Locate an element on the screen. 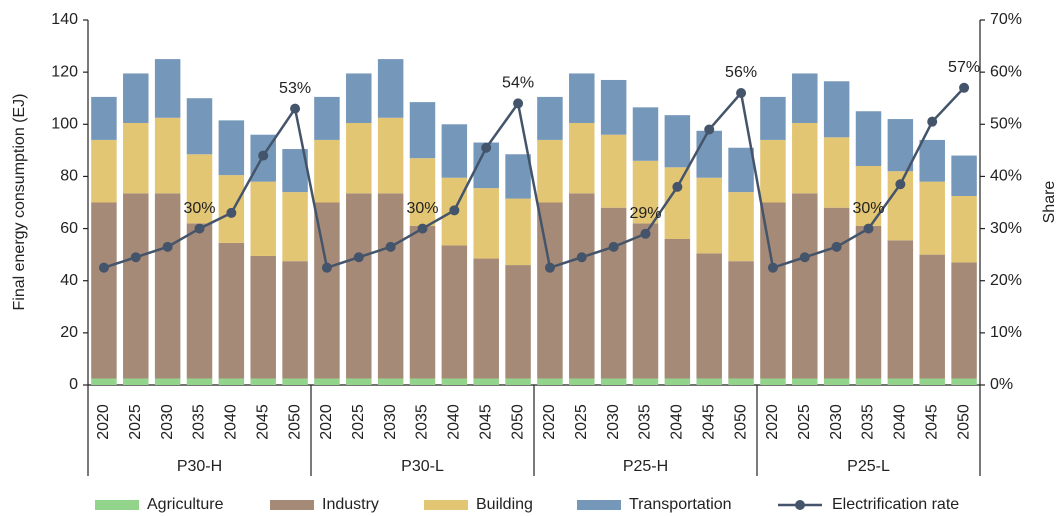 This screenshot has height=516, width=1062. y2-tick-label: 0% is located at coordinates (1001, 384).